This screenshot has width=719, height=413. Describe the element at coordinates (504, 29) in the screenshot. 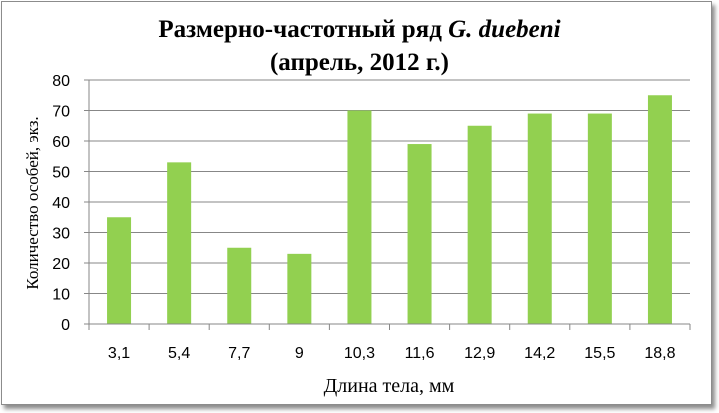

I see `chart-title-species: G. duebeni` at that location.